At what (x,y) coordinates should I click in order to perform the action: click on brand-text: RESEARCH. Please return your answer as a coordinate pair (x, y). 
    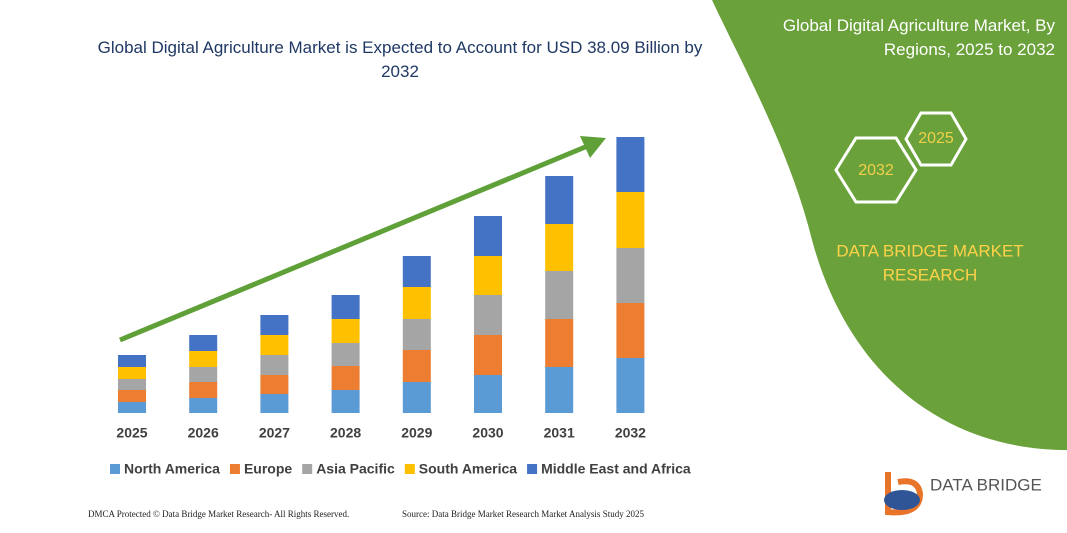
    Looking at the image, I should click on (930, 274).